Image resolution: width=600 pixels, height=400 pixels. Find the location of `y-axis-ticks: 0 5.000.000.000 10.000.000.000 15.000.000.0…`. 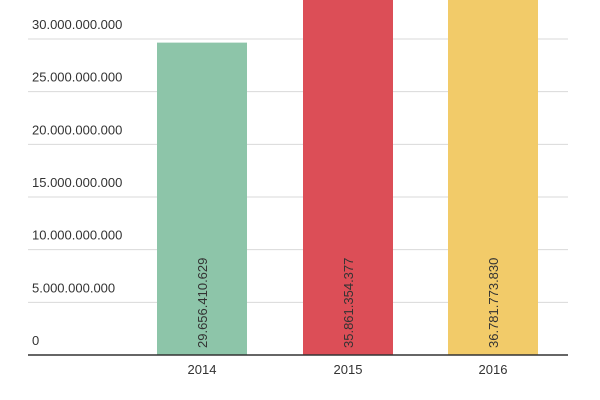

y-axis-ticks: 0 5.000.000.000 10.000.000.000 15.000.000.0… is located at coordinates (77, 182).